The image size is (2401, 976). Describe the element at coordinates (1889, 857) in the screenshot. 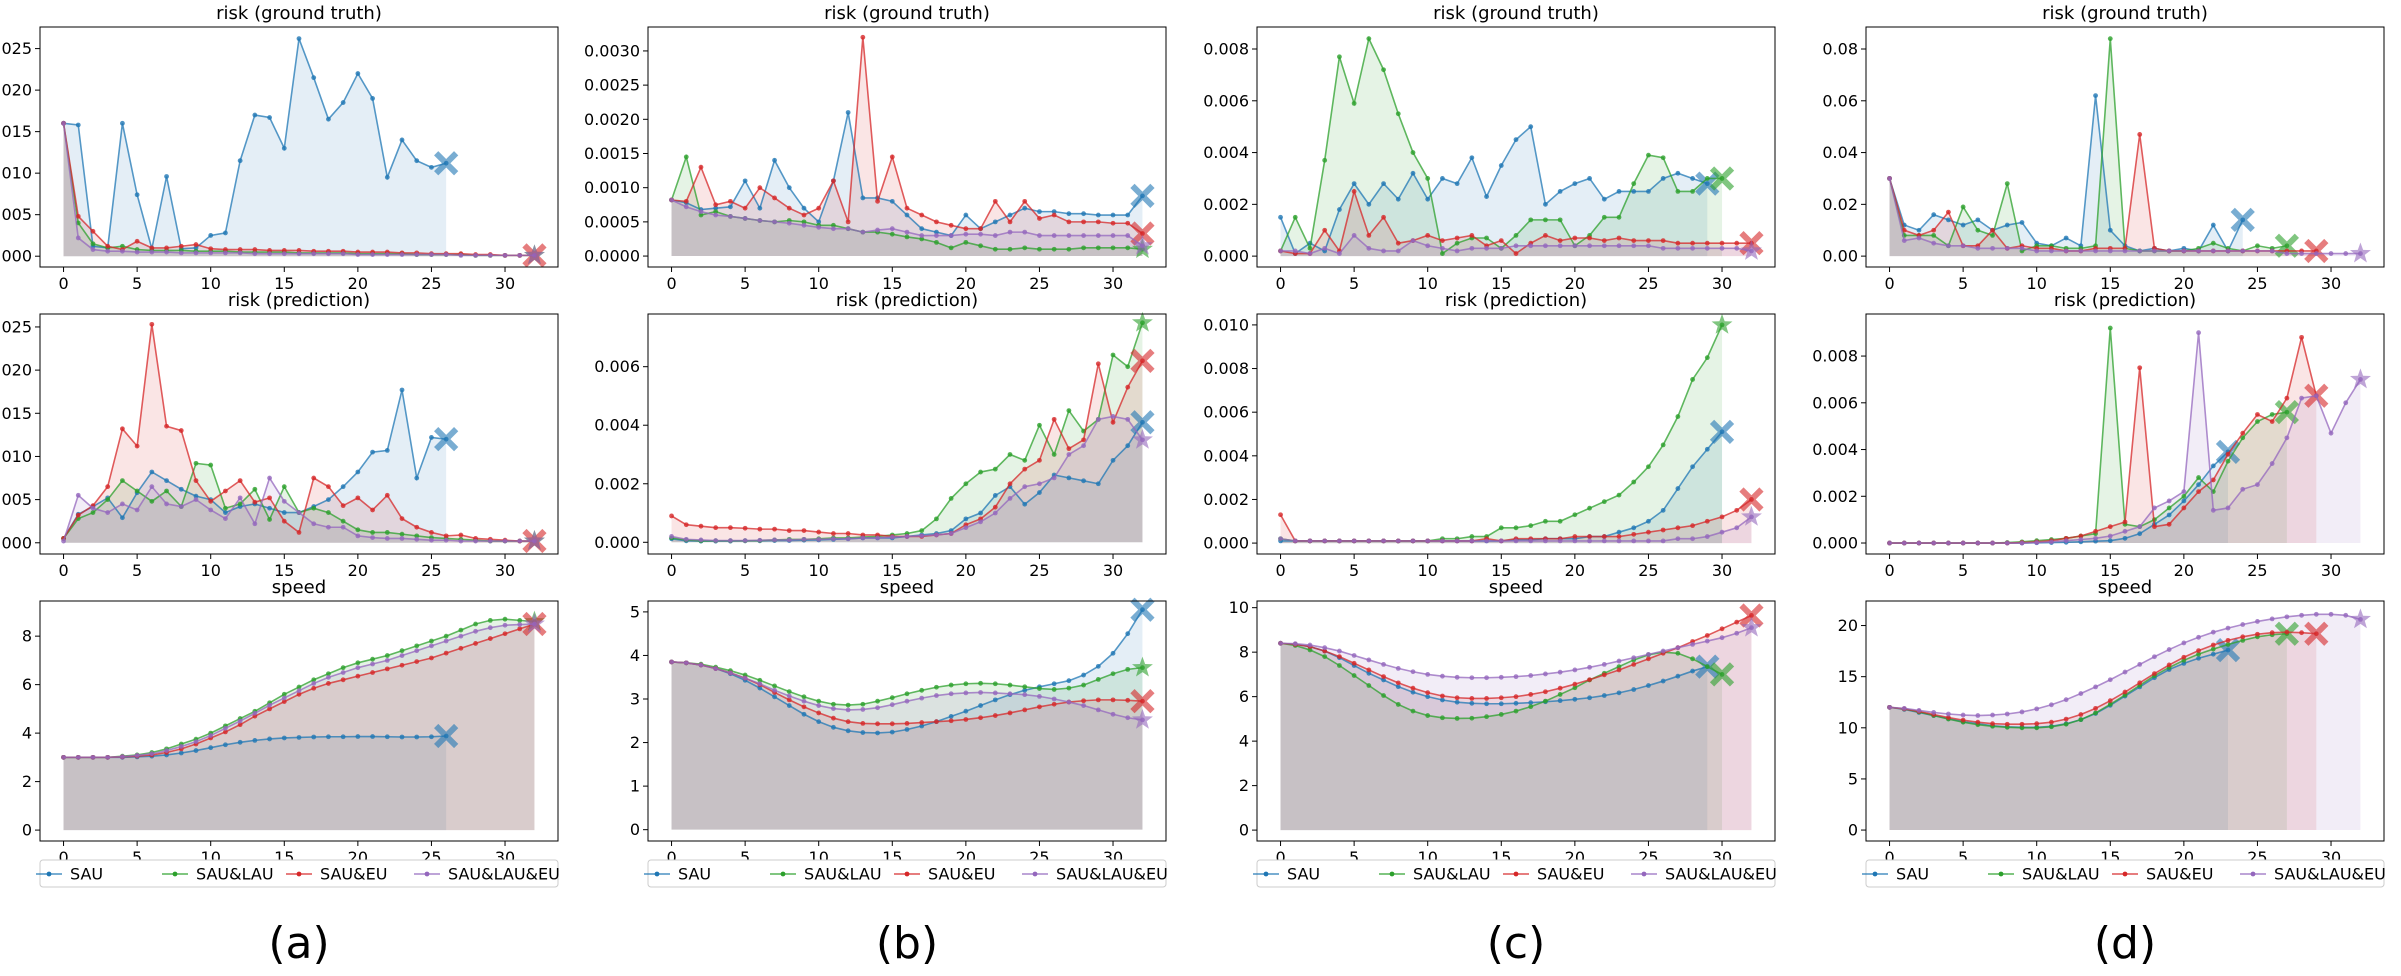

I see `x-tick-label: 0` at that location.